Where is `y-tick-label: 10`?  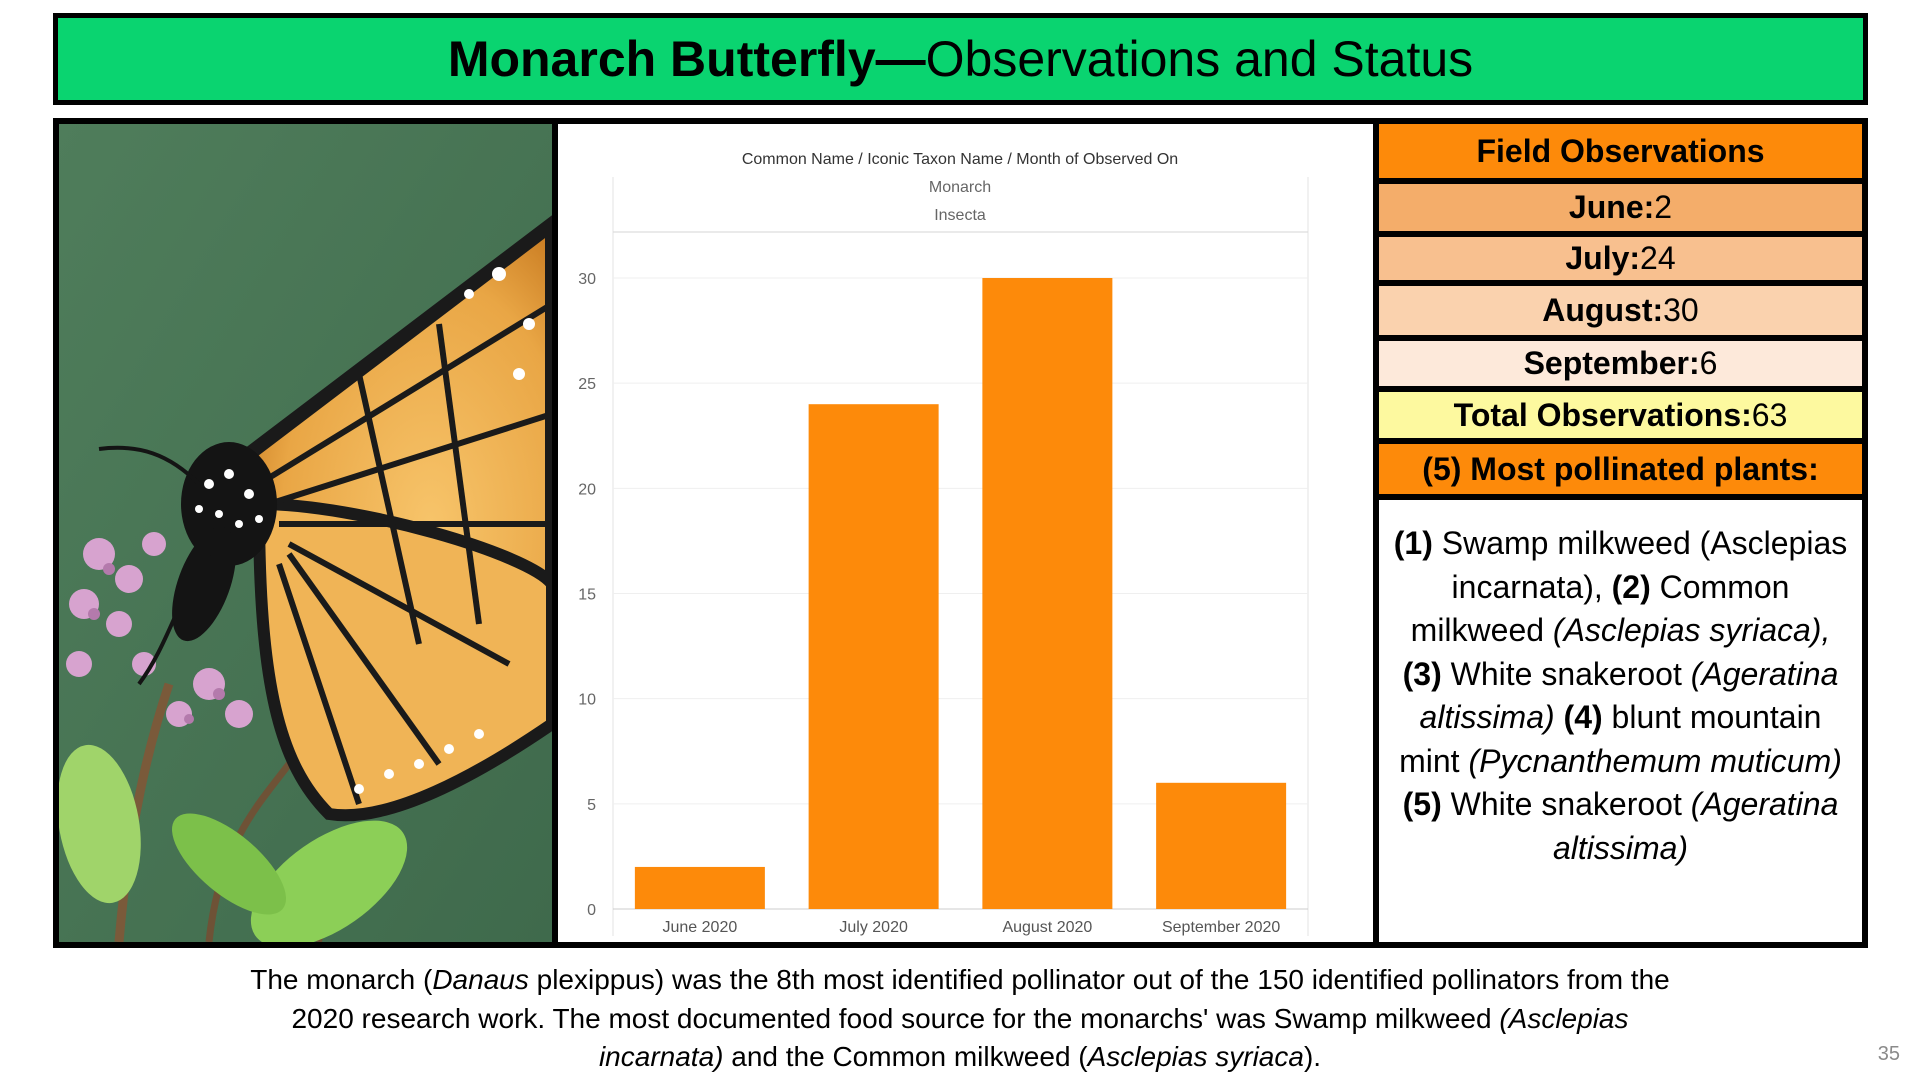 y-tick-label: 10 is located at coordinates (587, 700).